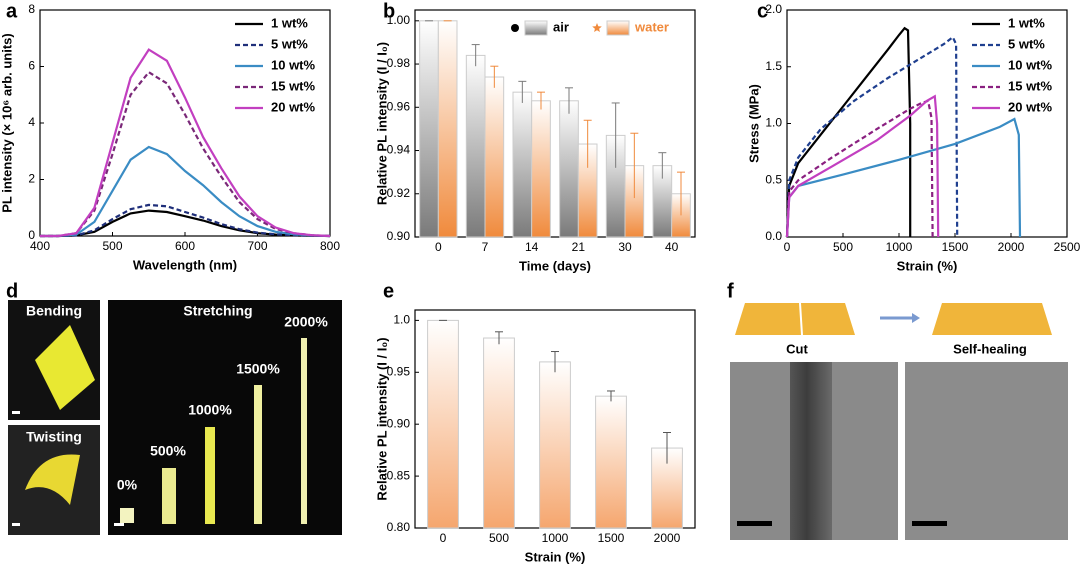 Image resolution: width=1080 pixels, height=569 pixels. Describe the element at coordinates (185, 246) in the screenshot. I see `x-tick-label: 600` at that location.